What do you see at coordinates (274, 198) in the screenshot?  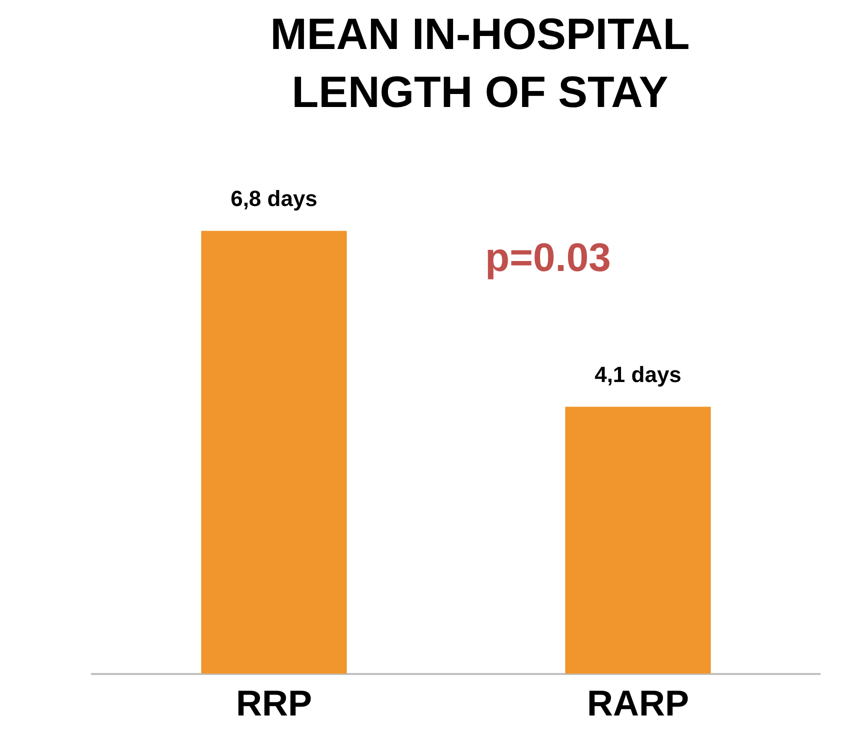 I see `data-label: 6,8 days` at bounding box center [274, 198].